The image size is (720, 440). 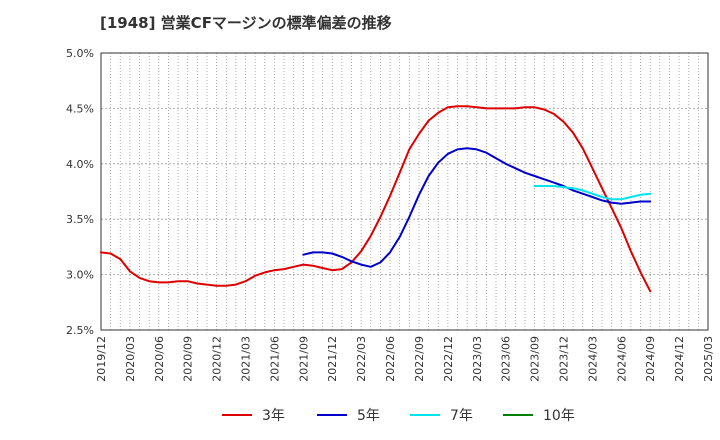 I want to click on legend-item-5y: 5年, so click(x=348, y=415).